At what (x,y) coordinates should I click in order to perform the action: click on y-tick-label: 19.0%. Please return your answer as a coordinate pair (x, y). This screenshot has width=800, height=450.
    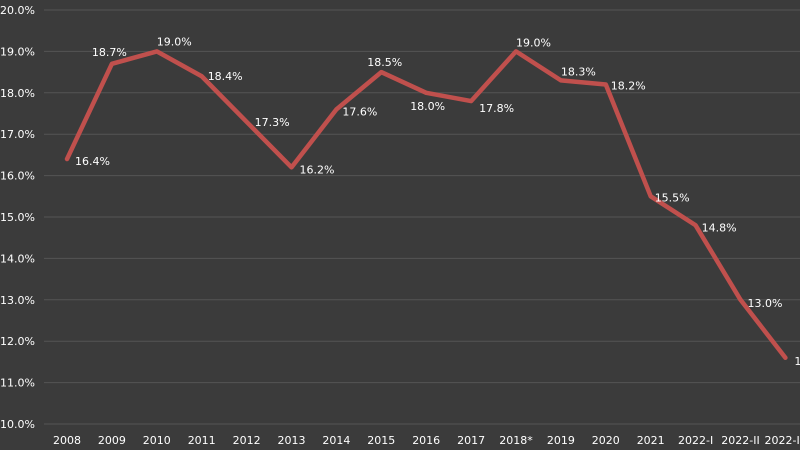
    Looking at the image, I should click on (17, 51).